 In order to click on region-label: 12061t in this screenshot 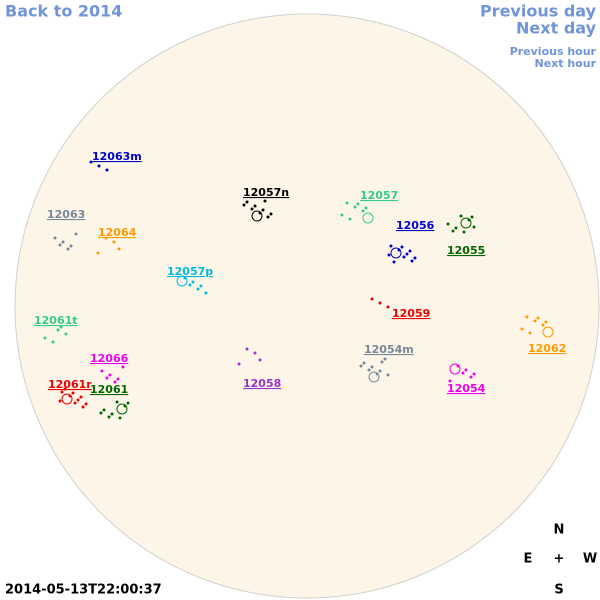, I will do `click(56, 320)`.